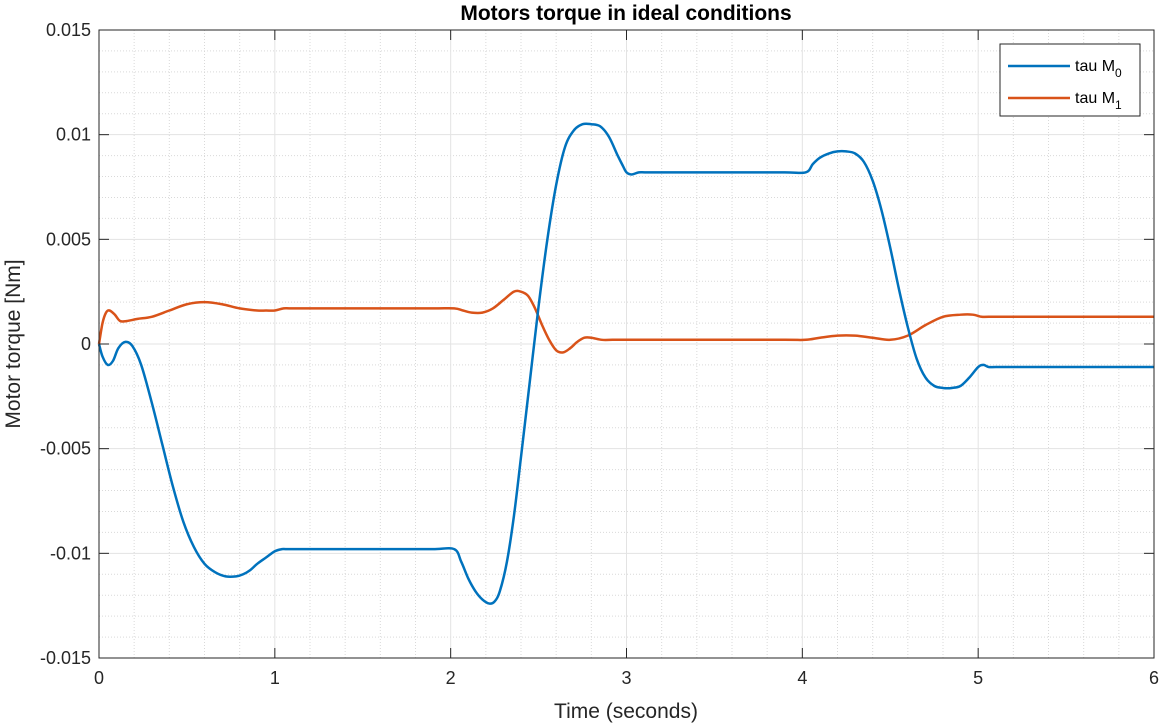 The image size is (1161, 725). What do you see at coordinates (68, 239) in the screenshot?
I see `y-tick-label: 0.005` at bounding box center [68, 239].